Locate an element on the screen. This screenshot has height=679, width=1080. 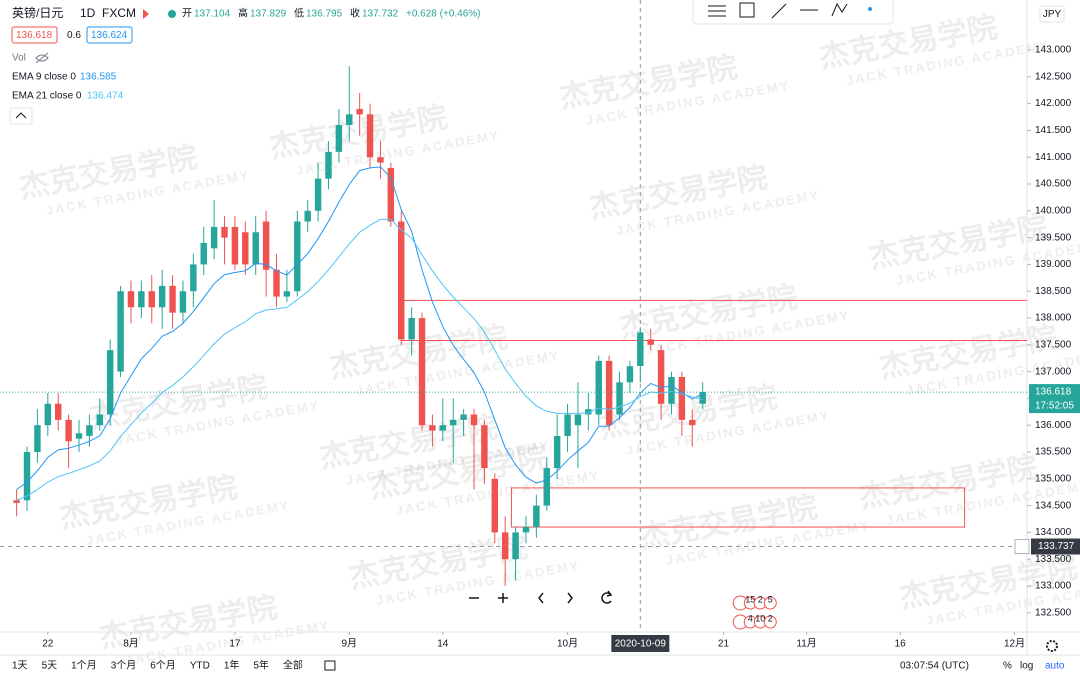
range-button: 3个月 is located at coordinates (124, 666).